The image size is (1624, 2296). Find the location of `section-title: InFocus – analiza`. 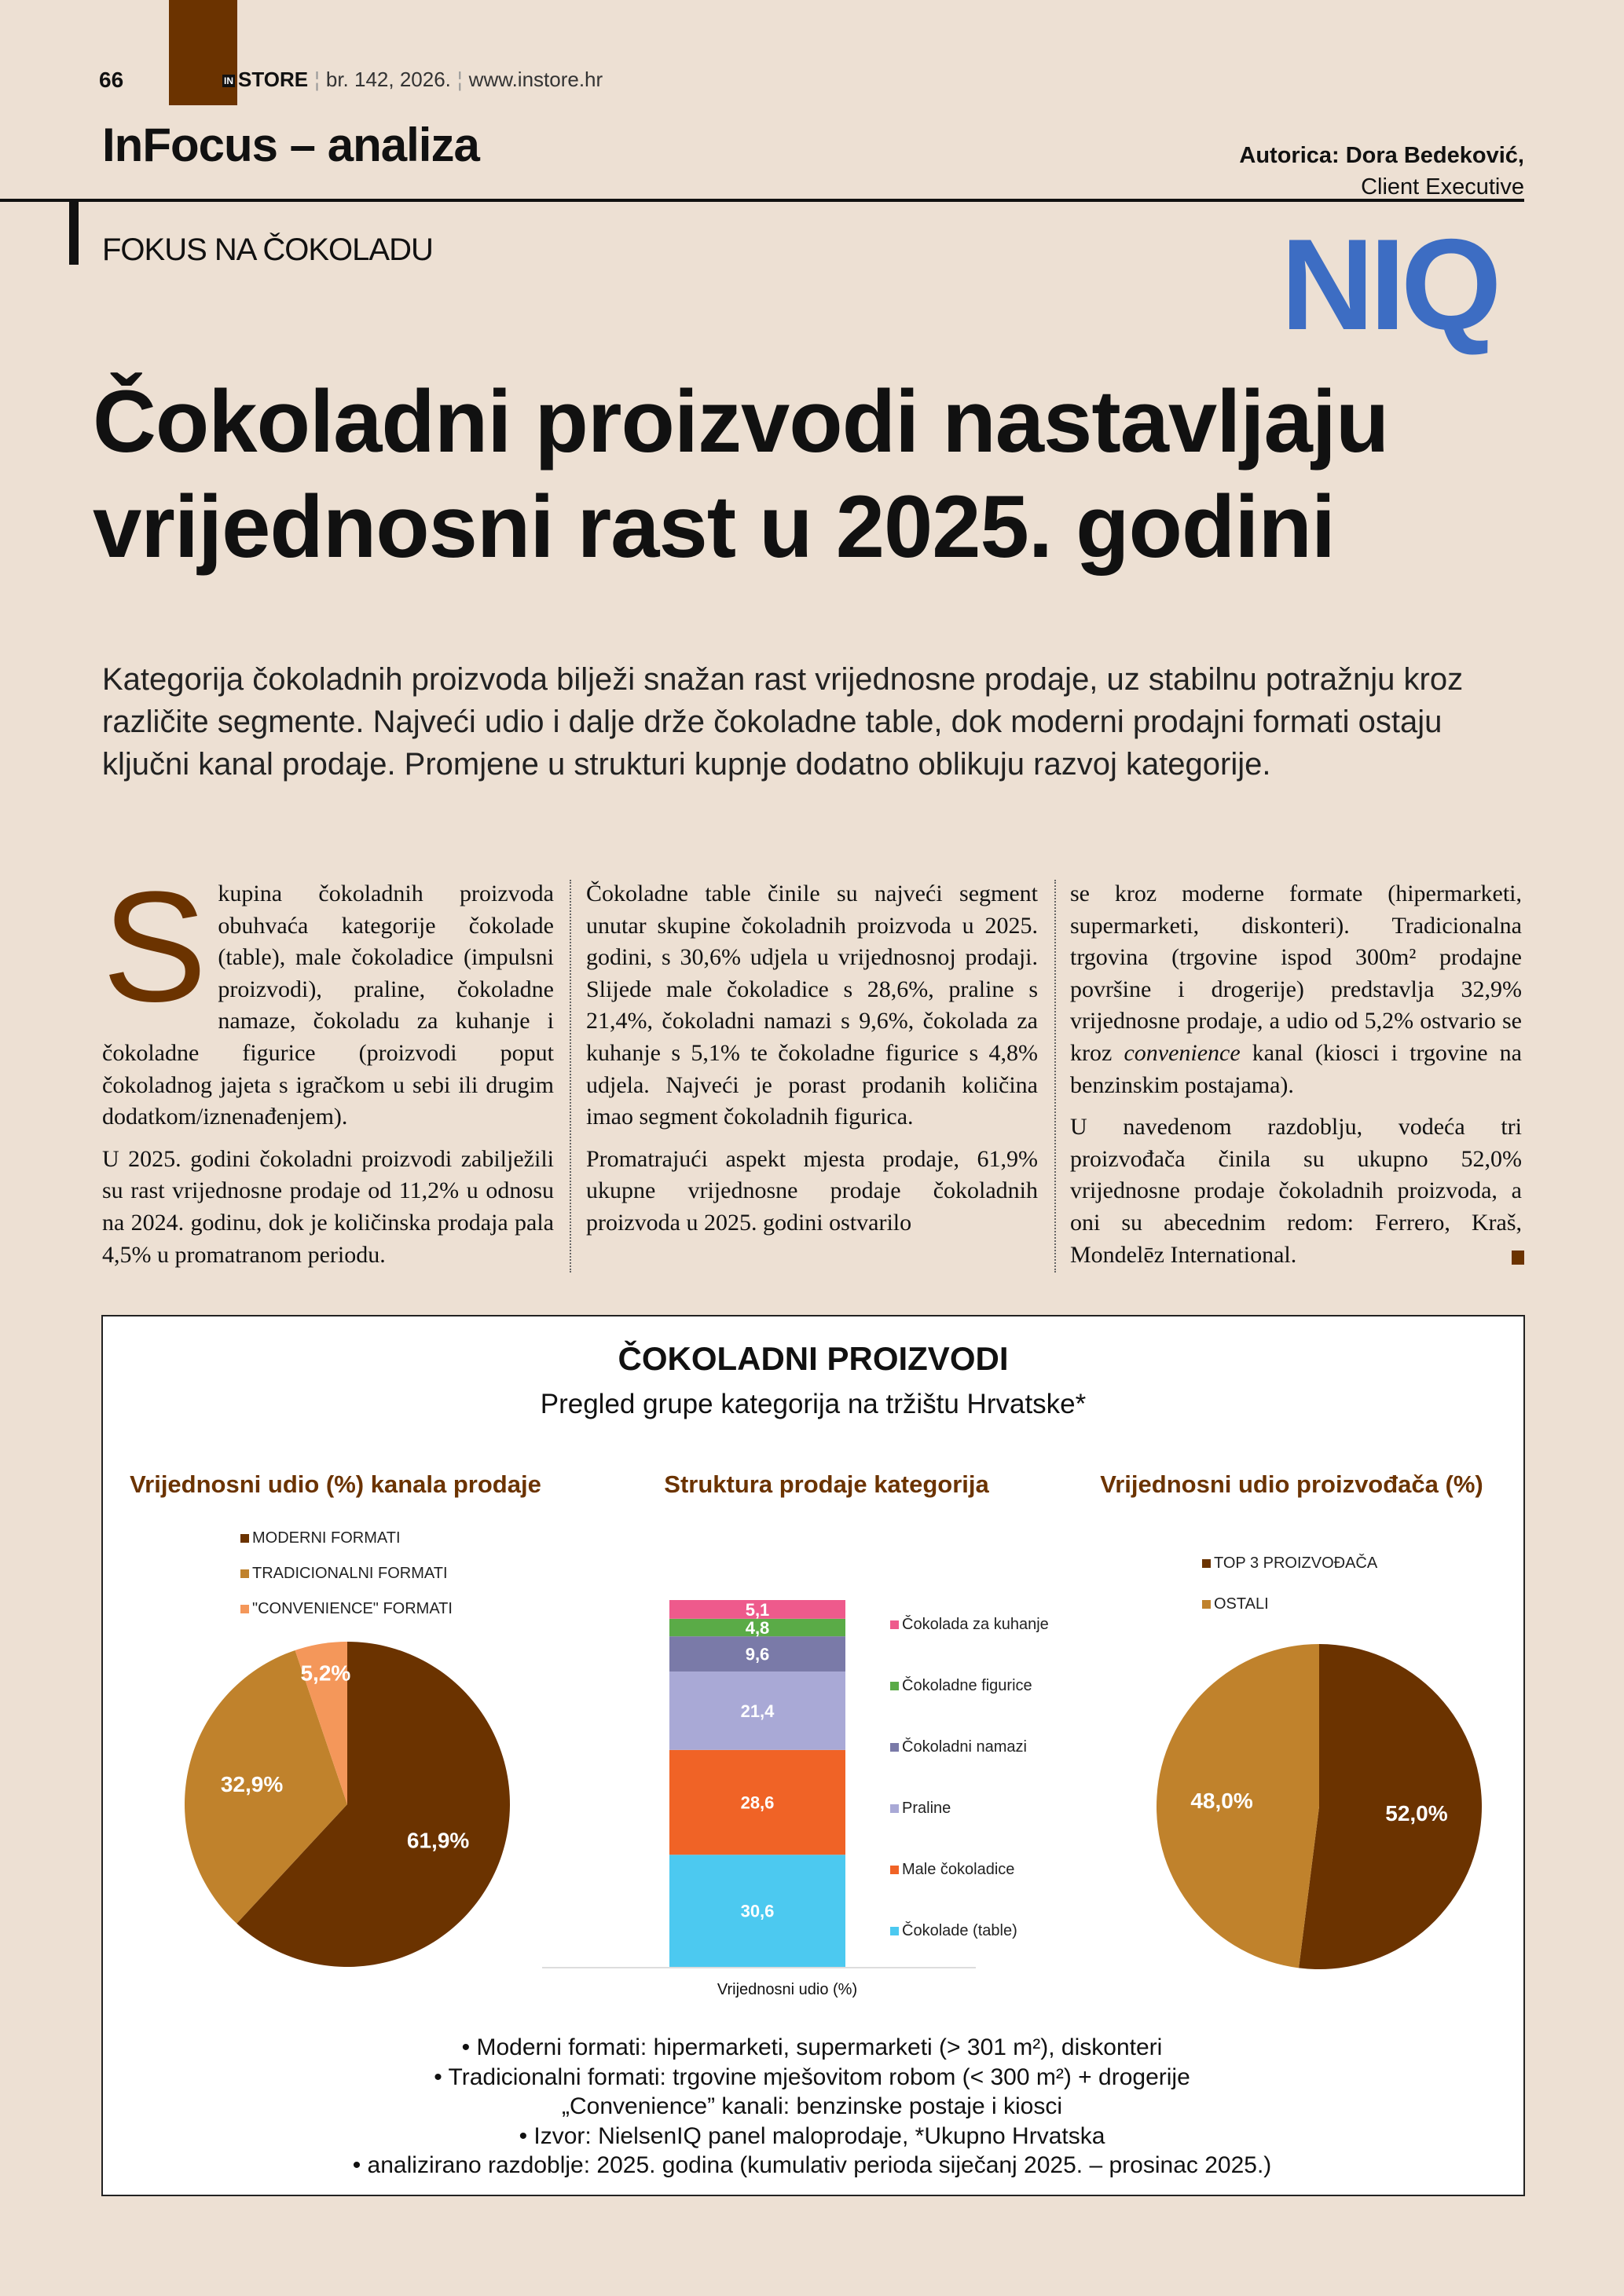

section-title: InFocus – analiza is located at coordinates (291, 145).